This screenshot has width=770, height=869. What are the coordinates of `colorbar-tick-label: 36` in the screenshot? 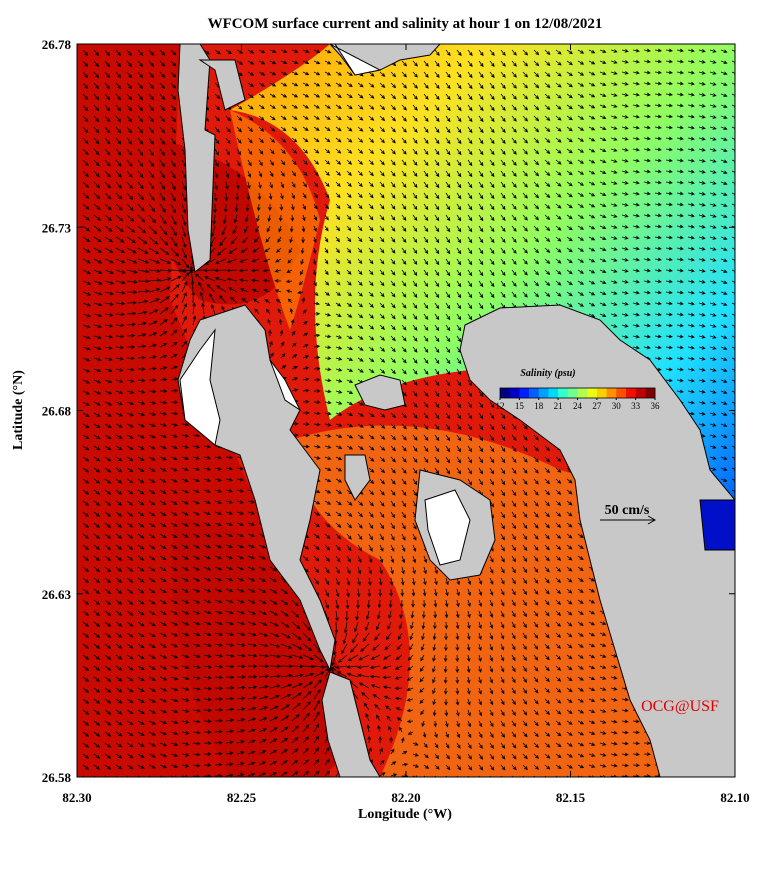 It's located at (656, 406).